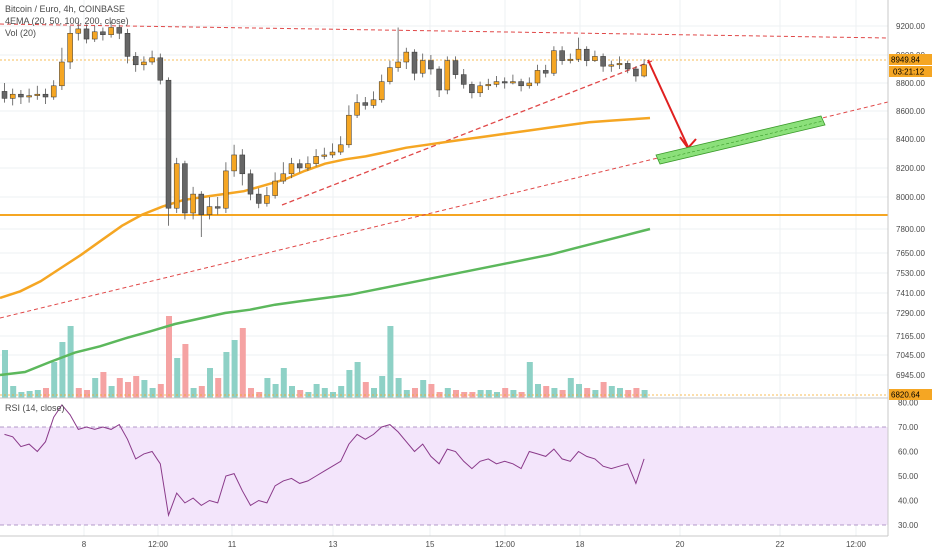 Image resolution: width=932 pixels, height=550 pixels. Describe the element at coordinates (668, 103) in the screenshot. I see `projection-arrow` at that location.